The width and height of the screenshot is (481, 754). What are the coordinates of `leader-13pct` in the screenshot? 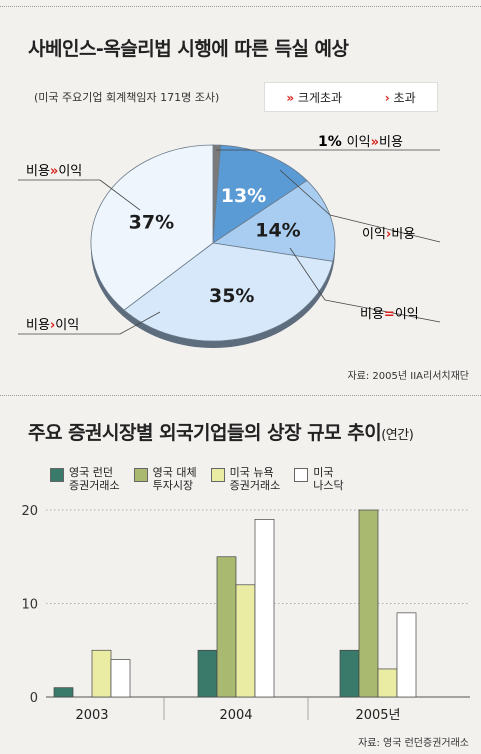 It's located at (305, 192).